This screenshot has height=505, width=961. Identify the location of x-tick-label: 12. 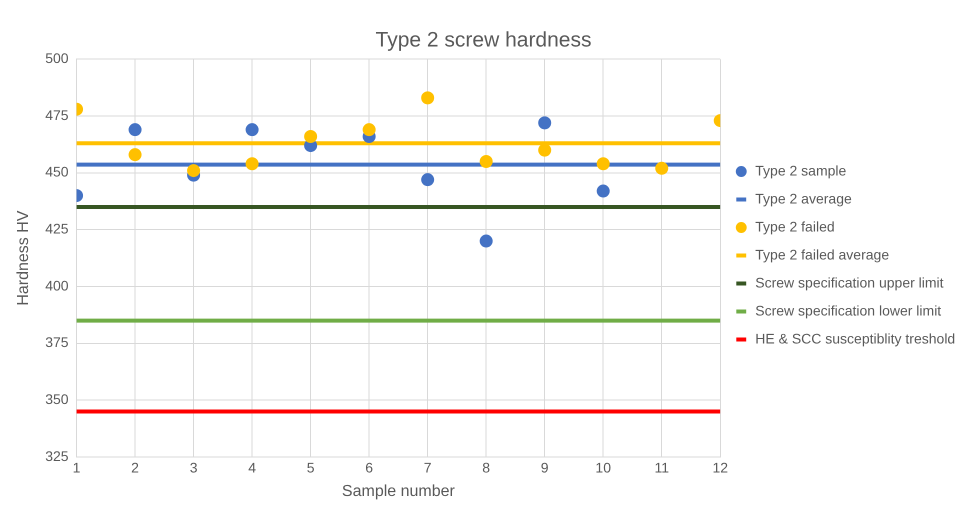
(720, 467).